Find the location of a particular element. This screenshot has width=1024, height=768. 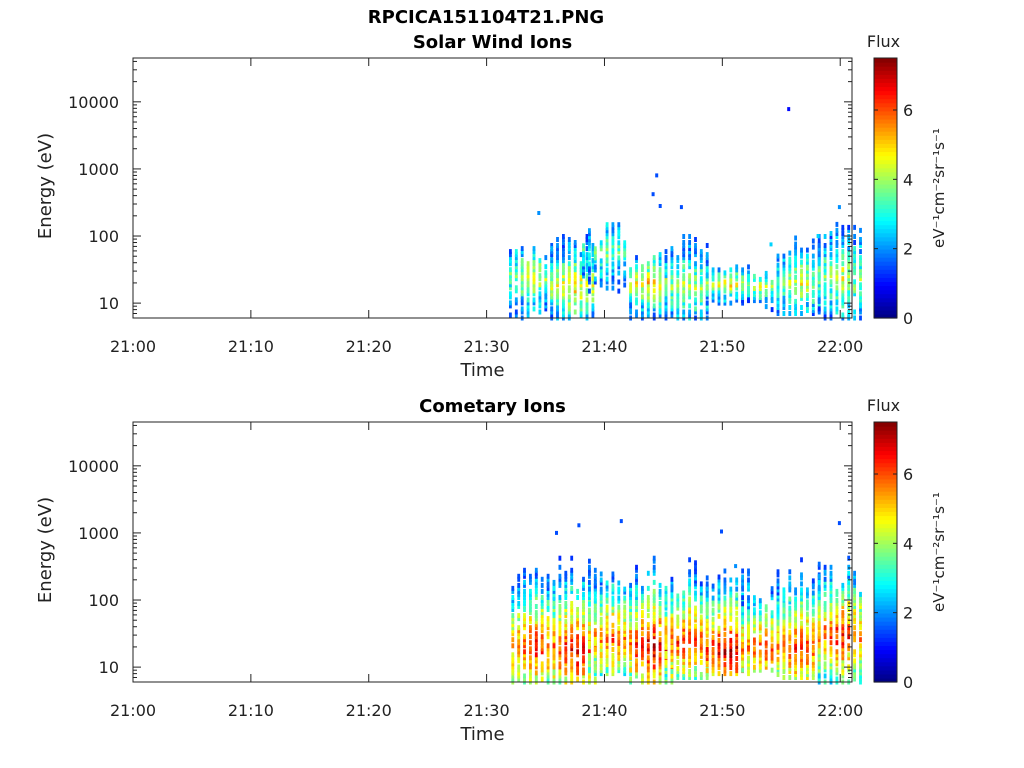

x-tick-label: 21:30 is located at coordinates (487, 346).